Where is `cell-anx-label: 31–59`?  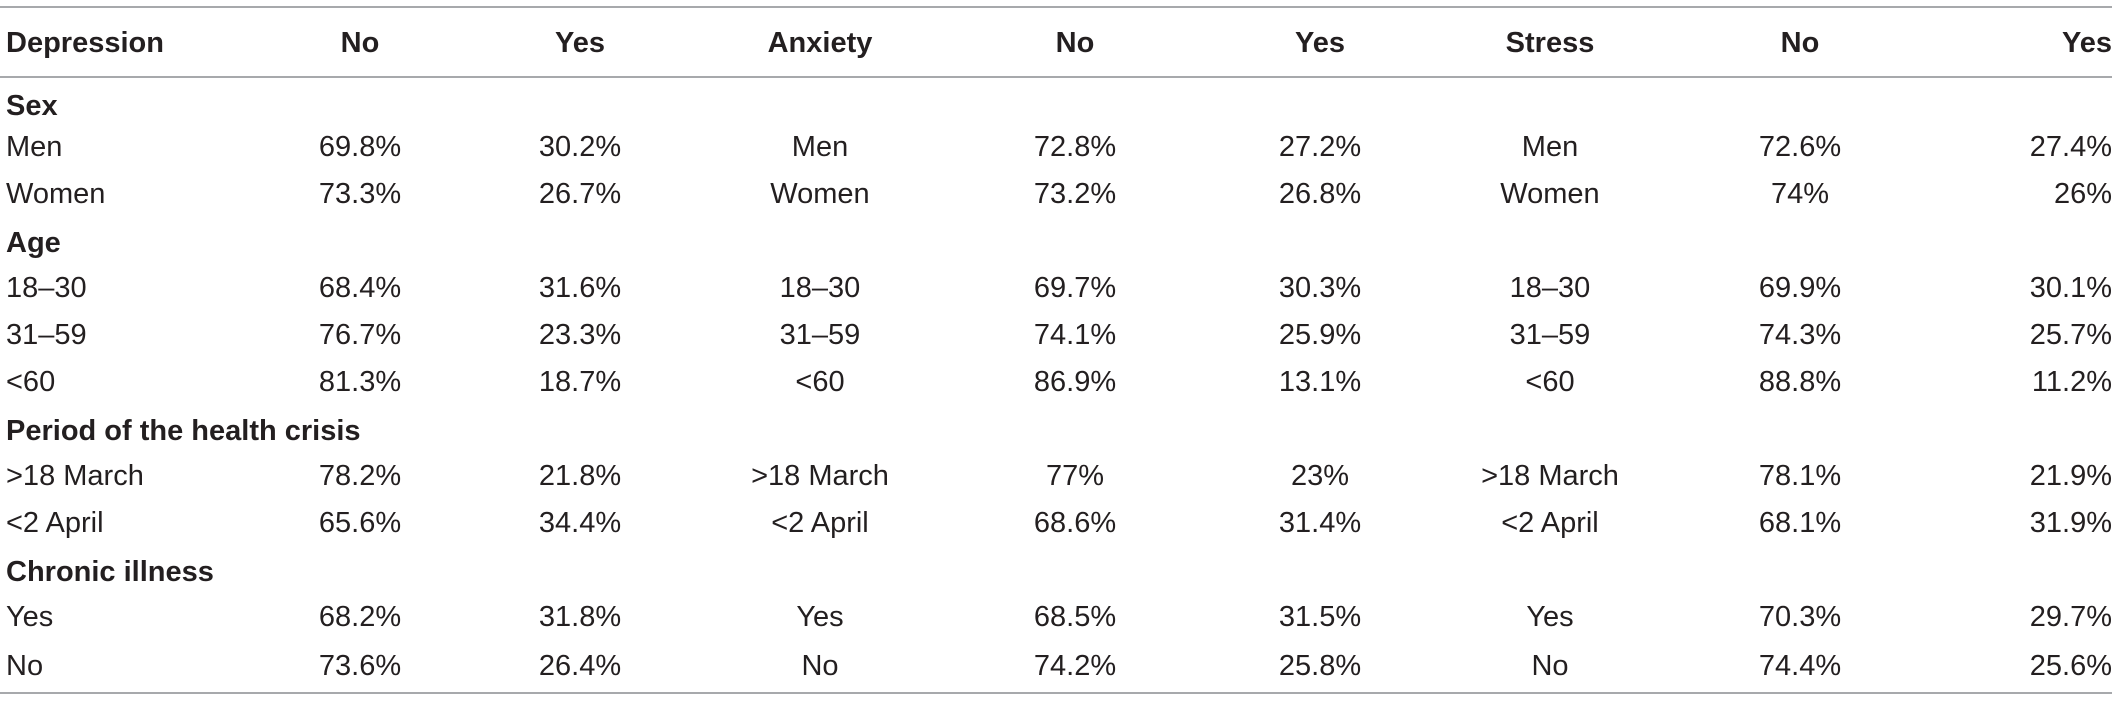
cell-anx-label: 31–59 is located at coordinates (820, 335).